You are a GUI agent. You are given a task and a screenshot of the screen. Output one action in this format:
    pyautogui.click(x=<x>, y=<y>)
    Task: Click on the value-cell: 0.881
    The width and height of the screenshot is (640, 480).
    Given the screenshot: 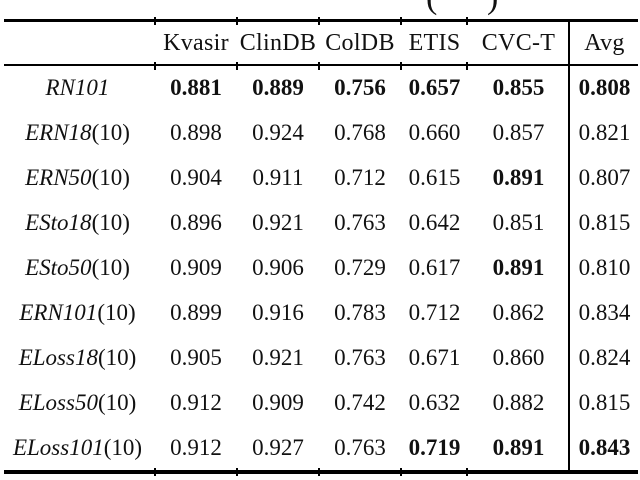 What is the action you would take?
    pyautogui.click(x=196, y=87)
    